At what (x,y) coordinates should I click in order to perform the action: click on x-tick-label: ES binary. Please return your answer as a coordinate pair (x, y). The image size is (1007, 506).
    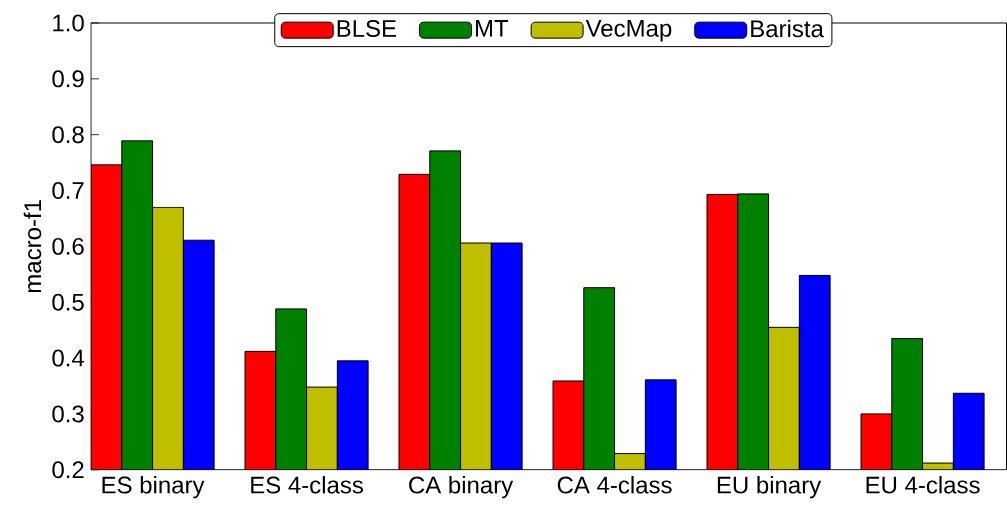
    Looking at the image, I should click on (153, 487).